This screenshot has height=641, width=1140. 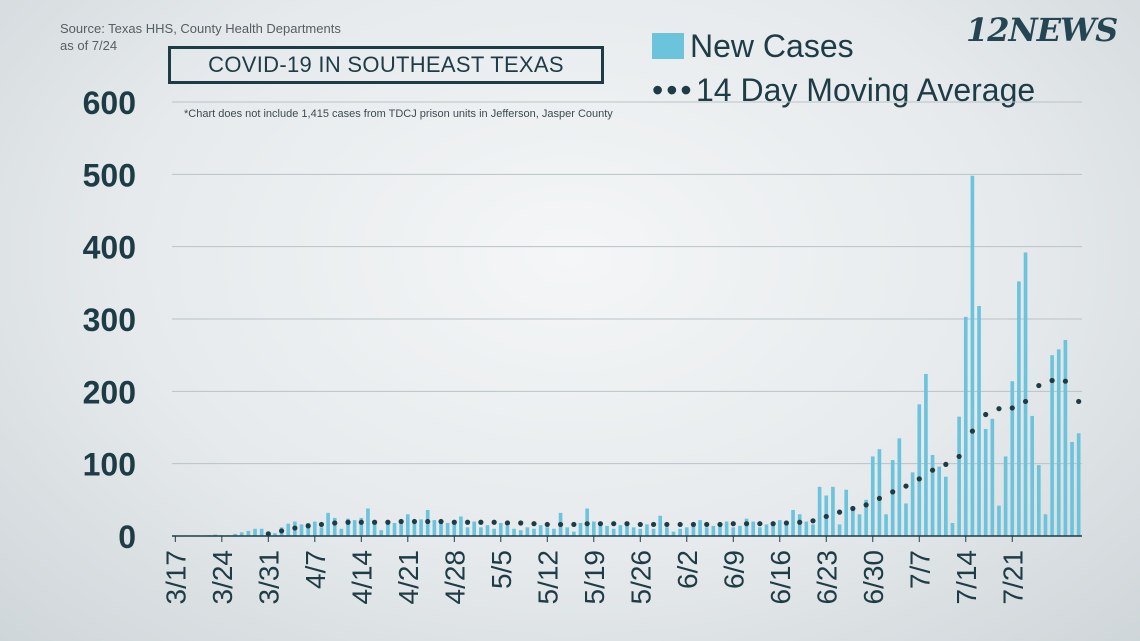 What do you see at coordinates (919, 569) in the screenshot?
I see `x-tick-label: 7/7` at bounding box center [919, 569].